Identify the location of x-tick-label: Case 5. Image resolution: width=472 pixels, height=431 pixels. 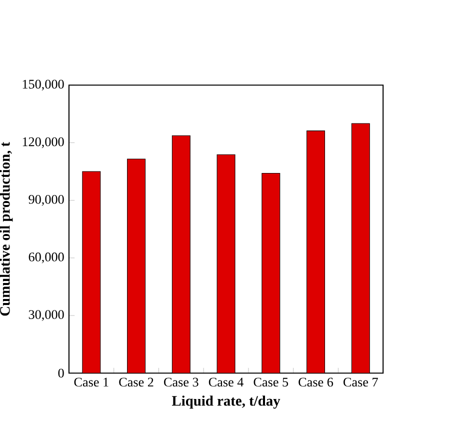
(271, 382).